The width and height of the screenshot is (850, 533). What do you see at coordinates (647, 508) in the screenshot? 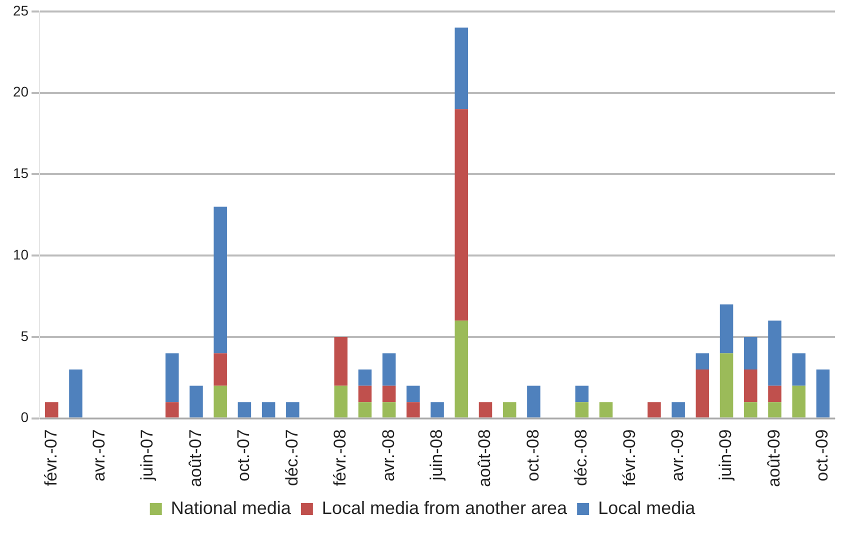
I see `legend-label: Local media` at bounding box center [647, 508].